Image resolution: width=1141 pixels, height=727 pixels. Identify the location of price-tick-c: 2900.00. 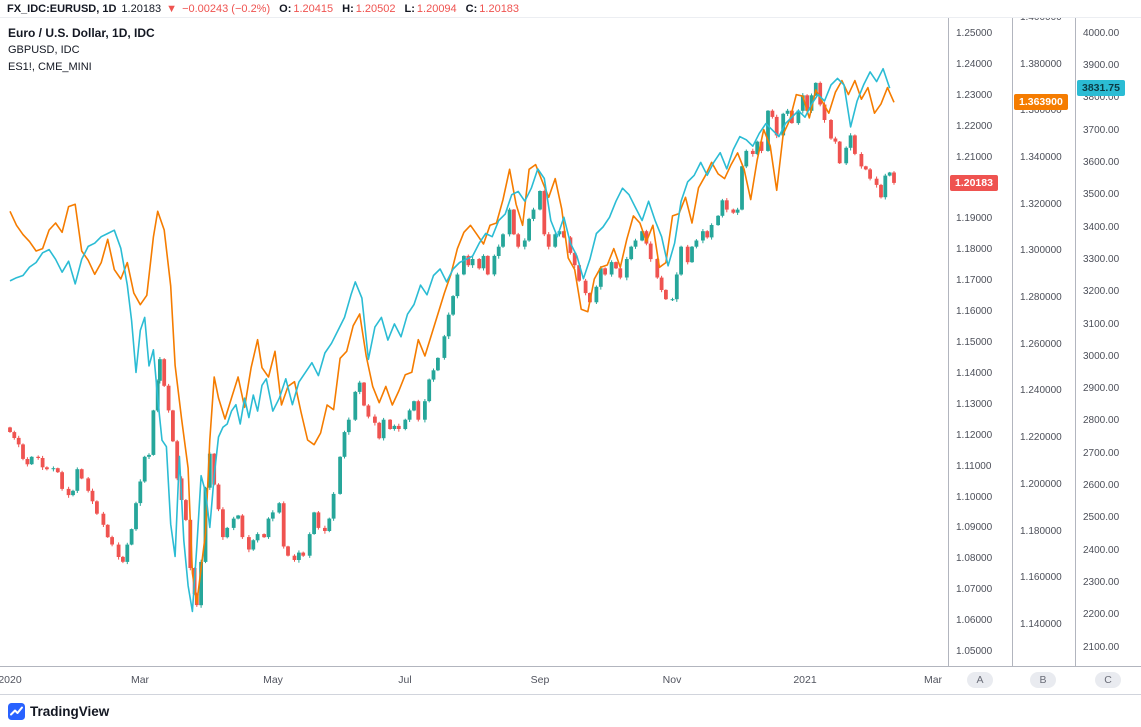
(1101, 389).